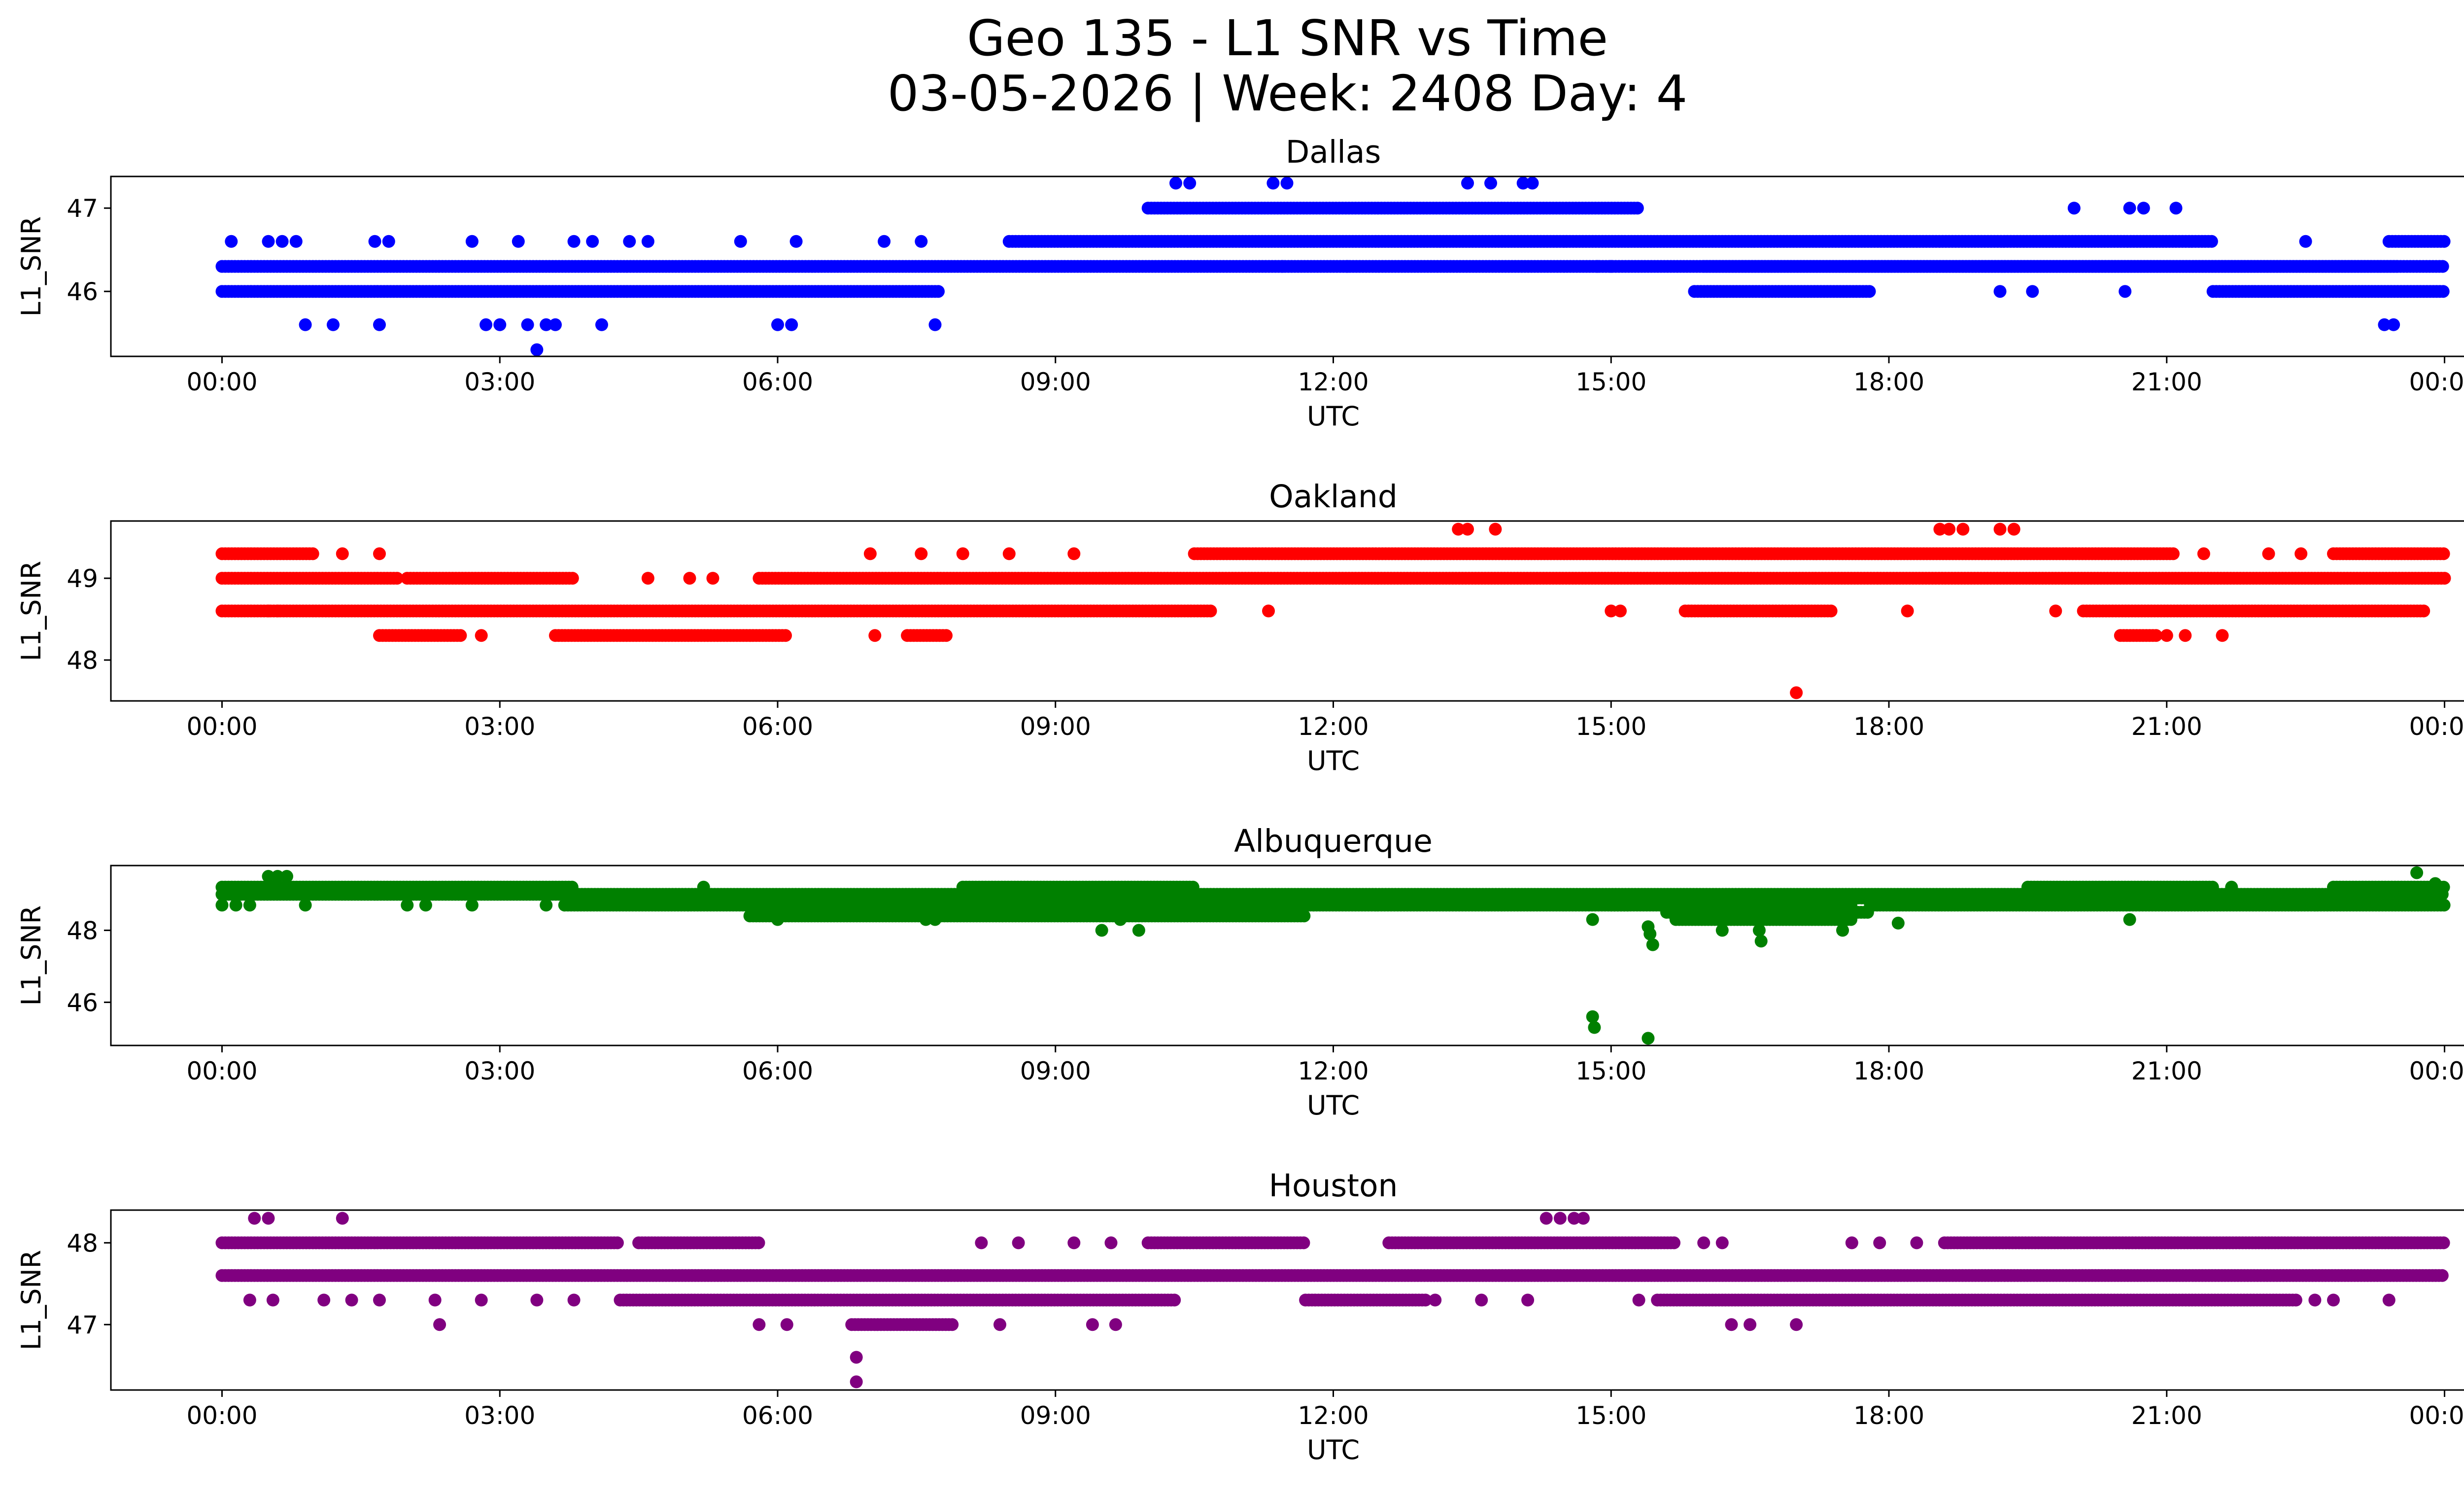  What do you see at coordinates (499, 382) in the screenshot?
I see `x-tick-label: 03:00` at bounding box center [499, 382].